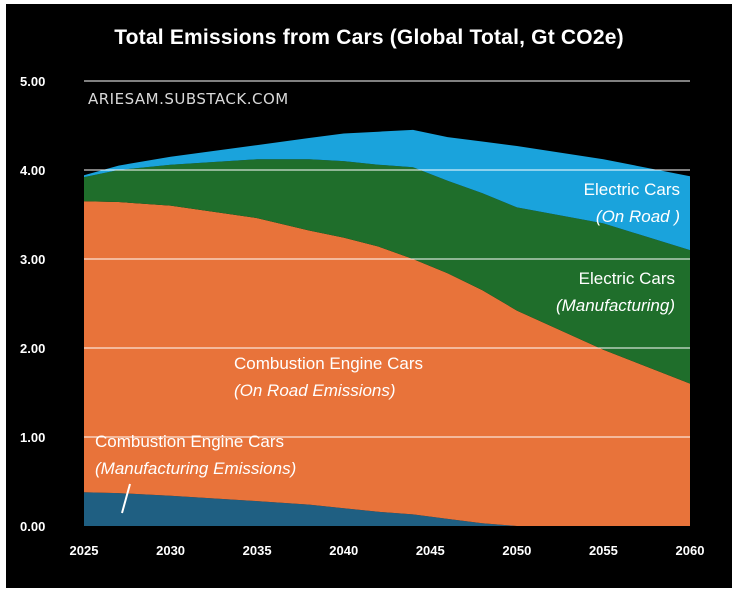  I want to click on x-tick-label: 2045, so click(430, 550).